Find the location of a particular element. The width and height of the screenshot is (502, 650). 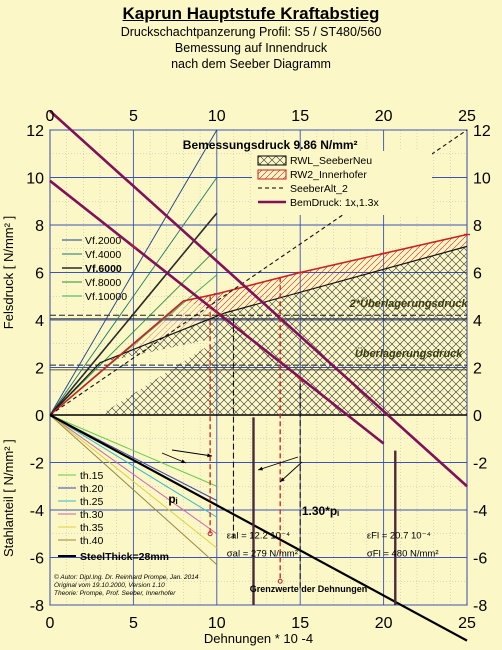

y-tick-left: 12 is located at coordinates (35, 131).